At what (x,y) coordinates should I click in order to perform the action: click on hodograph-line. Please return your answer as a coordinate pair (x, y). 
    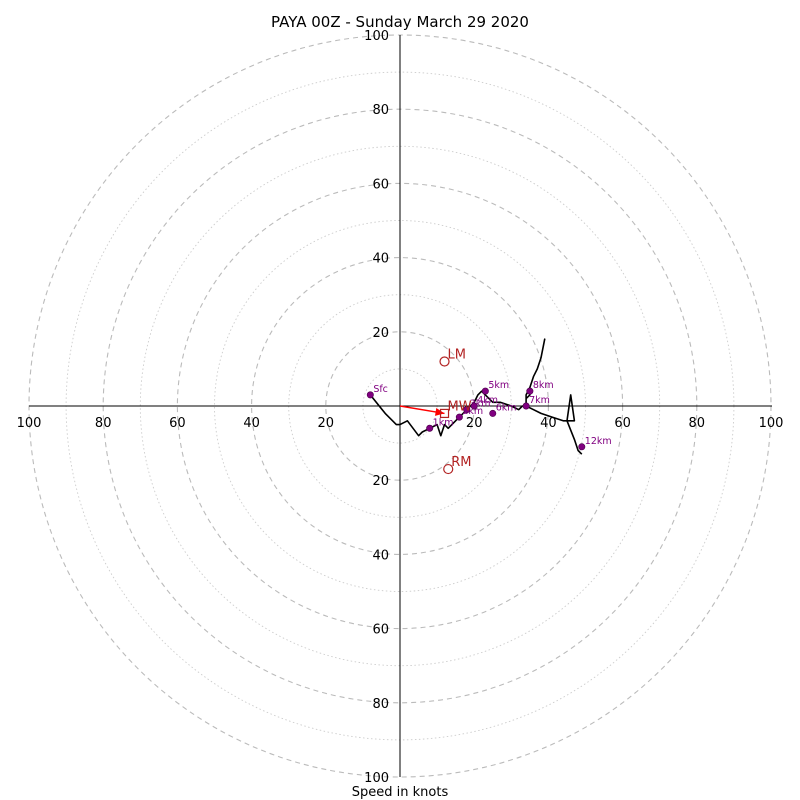
    Looking at the image, I should click on (476, 396).